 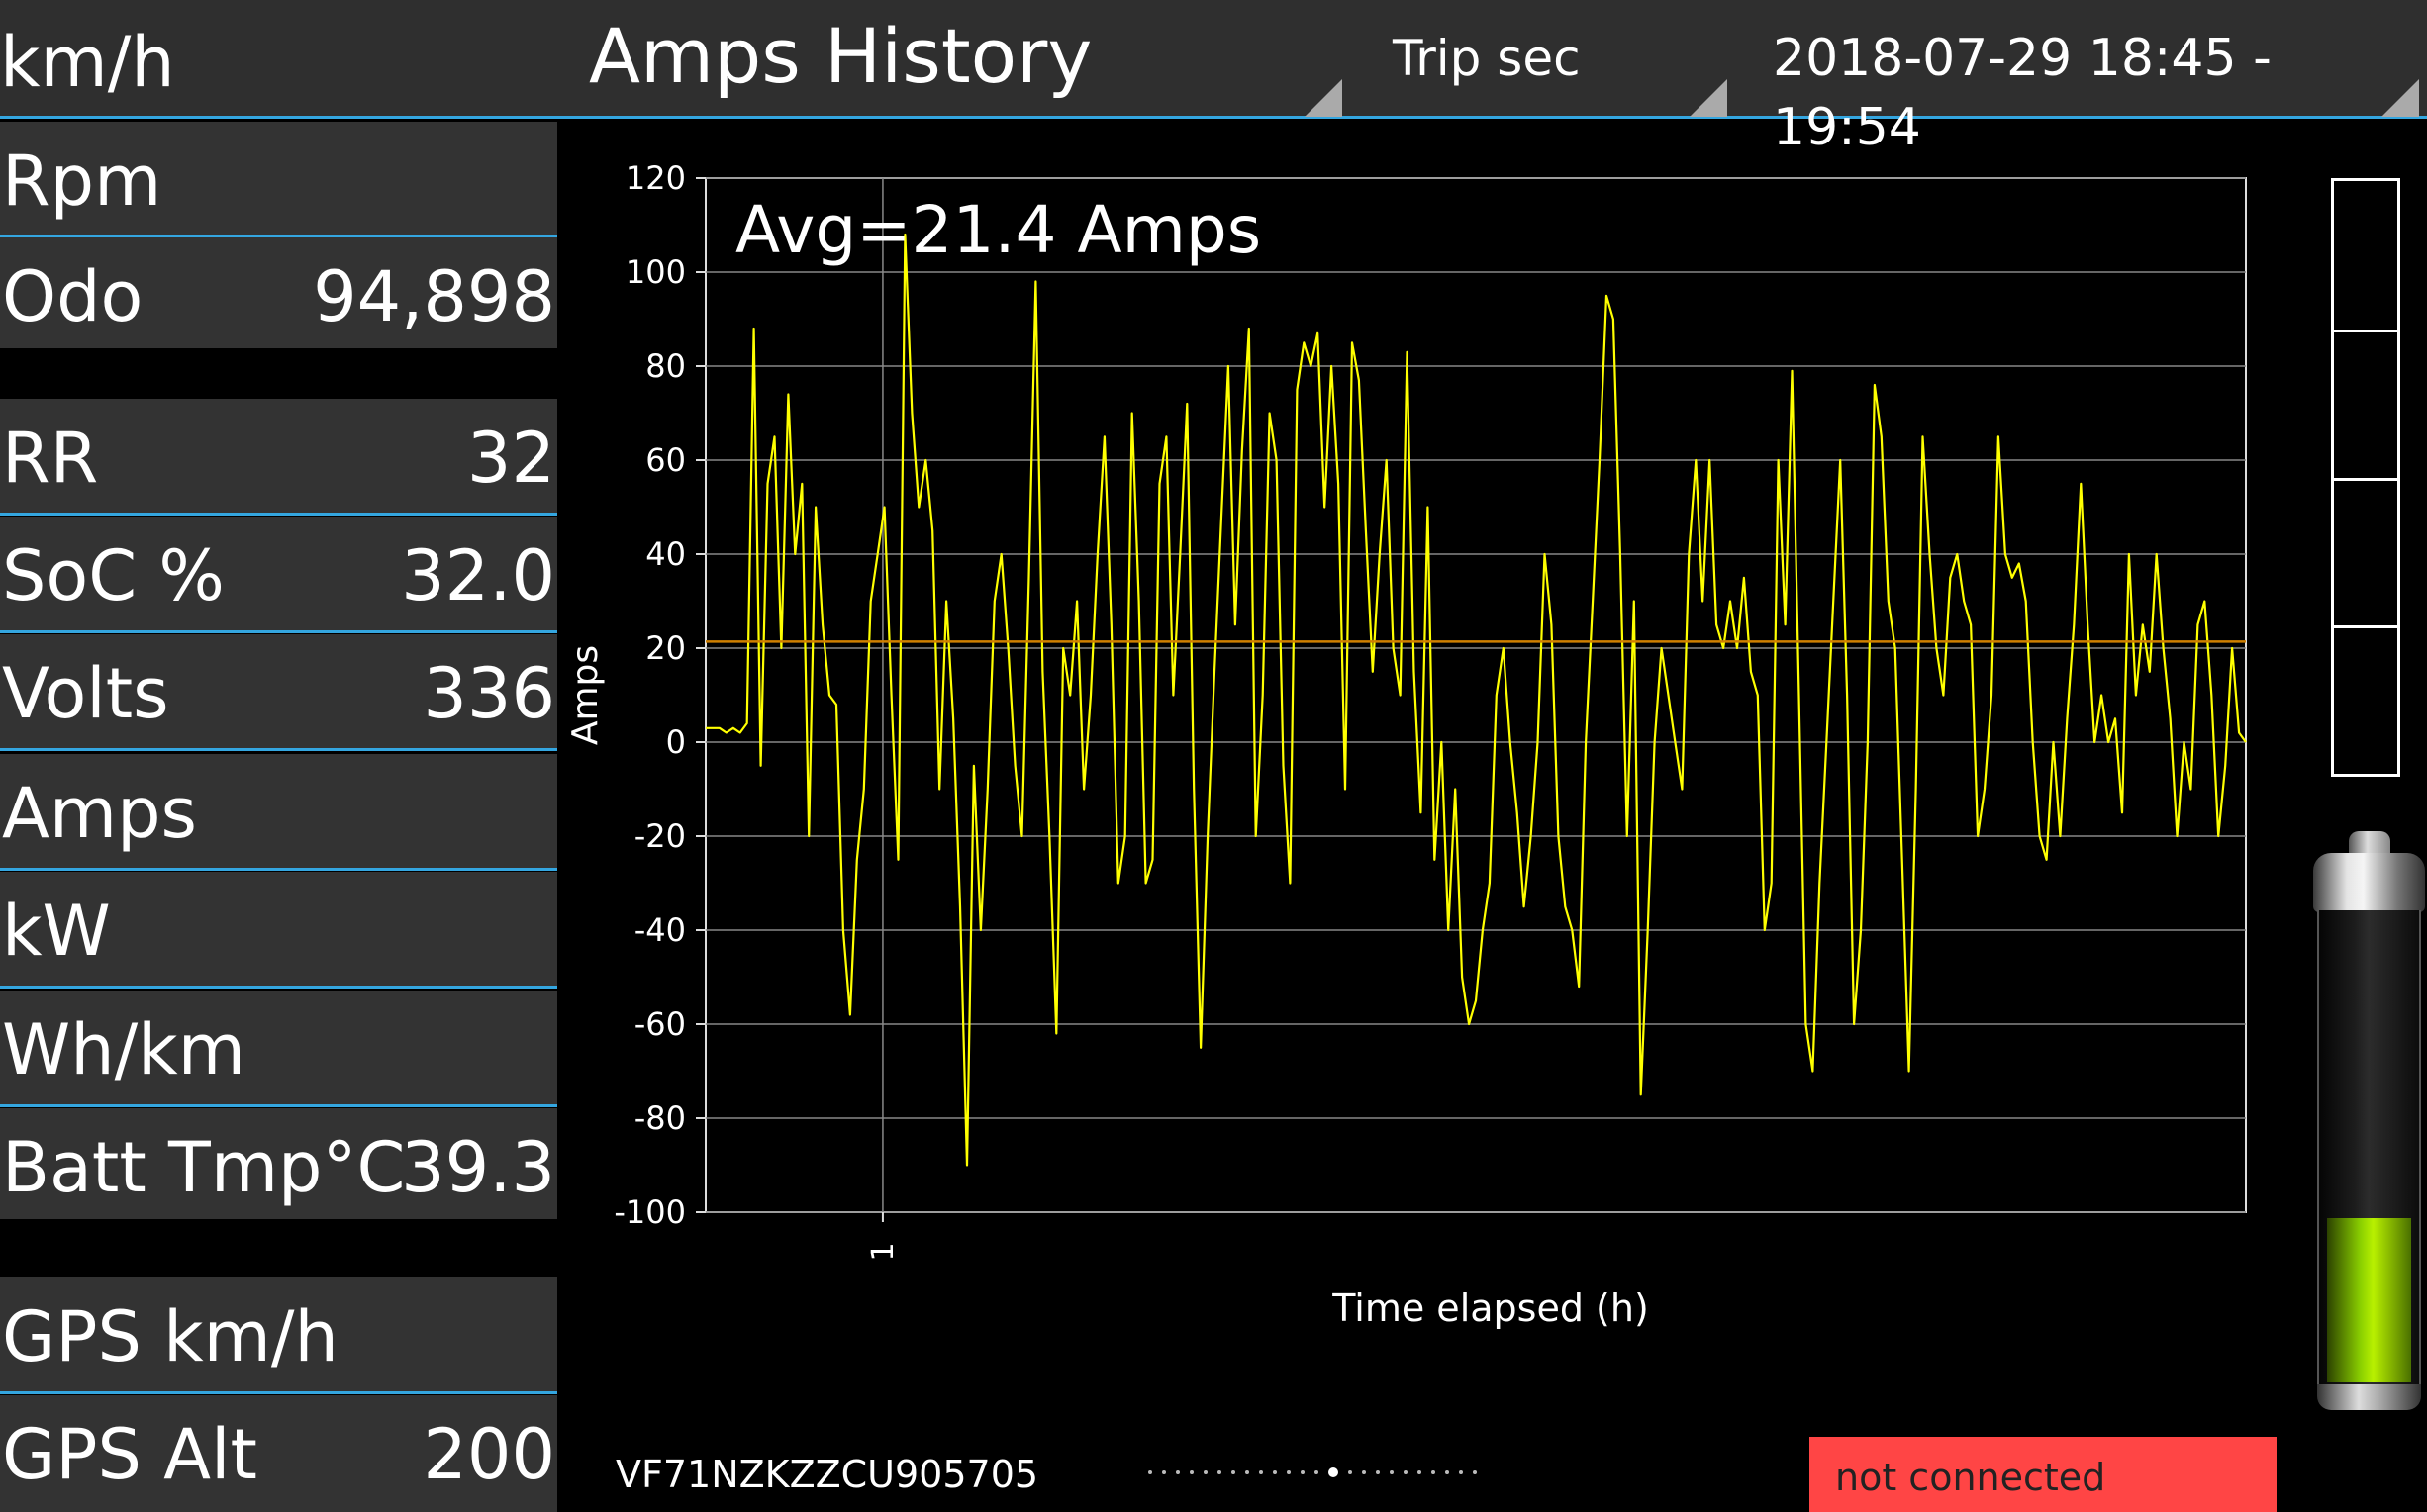 I want to click on metric-value: 32, so click(x=510, y=459).